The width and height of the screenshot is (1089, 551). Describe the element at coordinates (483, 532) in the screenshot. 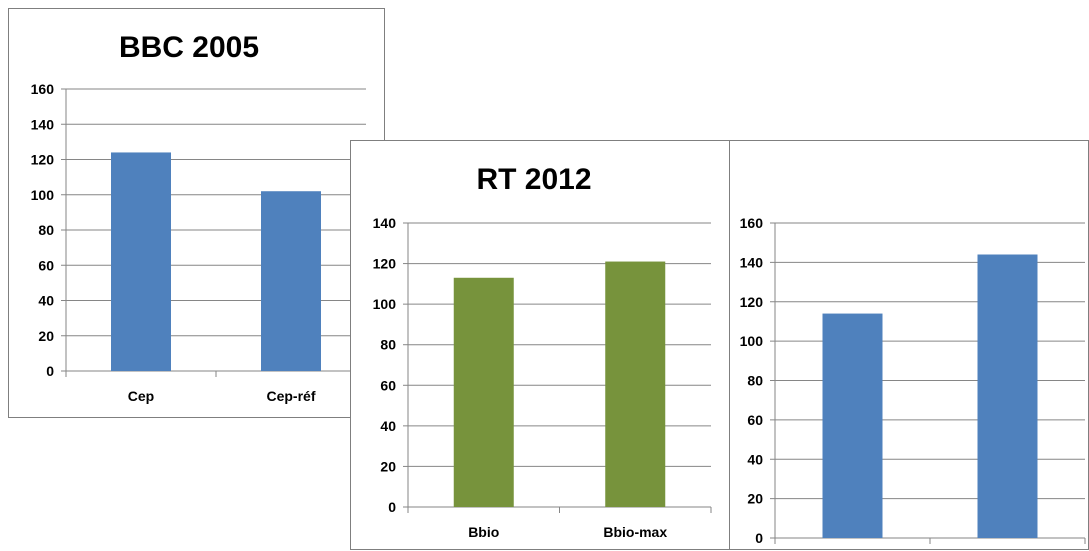

I see `x-category-label: Bbio` at that location.